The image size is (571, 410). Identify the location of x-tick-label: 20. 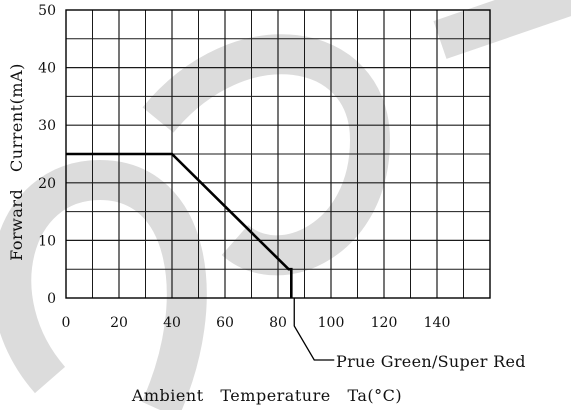
(119, 323).